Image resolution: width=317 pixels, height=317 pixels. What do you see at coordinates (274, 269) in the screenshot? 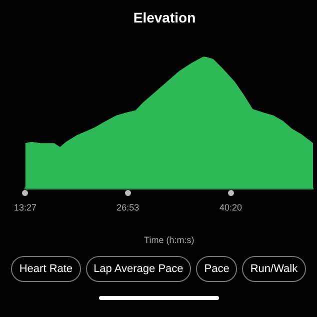
I see `button: Run/Walk` at bounding box center [274, 269].